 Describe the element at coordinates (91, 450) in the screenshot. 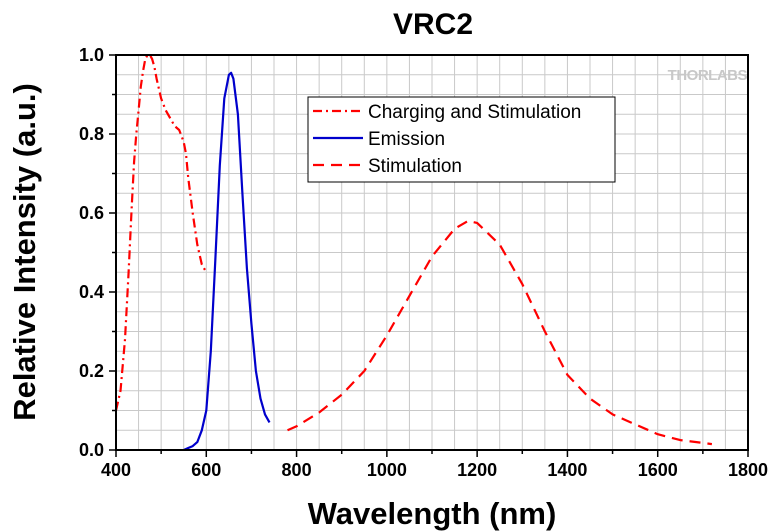

I see `y-tick-label: 0.0` at that location.